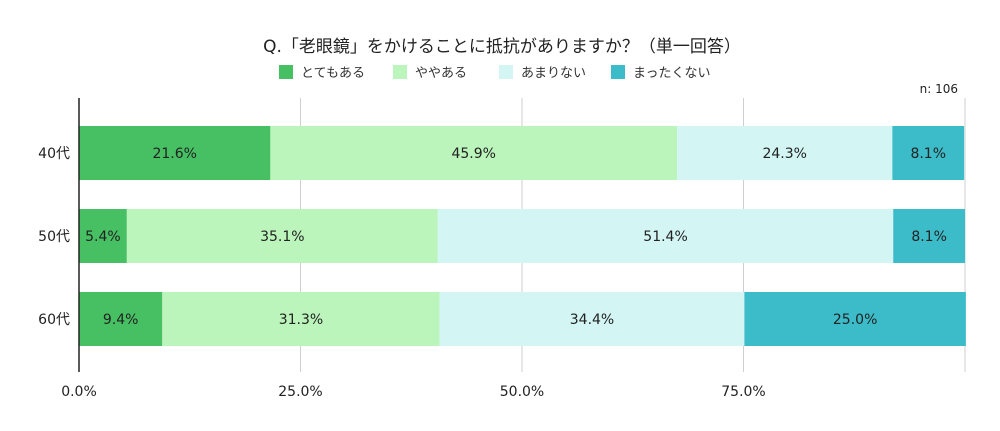 This screenshot has width=1000, height=431. I want to click on data-label: 34.4%, so click(592, 320).